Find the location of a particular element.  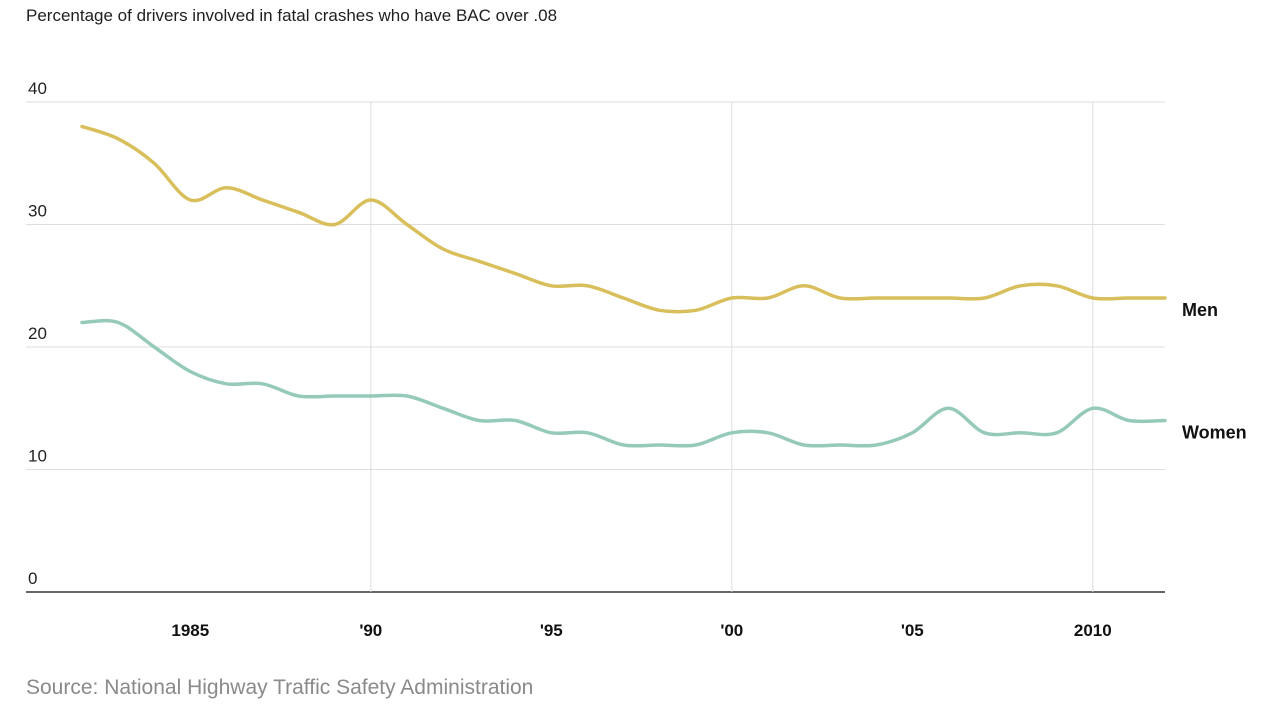

x-tick-label: 1985 is located at coordinates (190, 630).